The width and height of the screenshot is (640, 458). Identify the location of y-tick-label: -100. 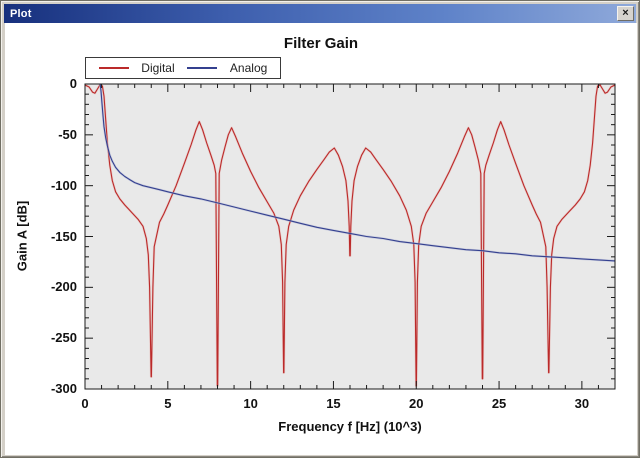
(63, 185).